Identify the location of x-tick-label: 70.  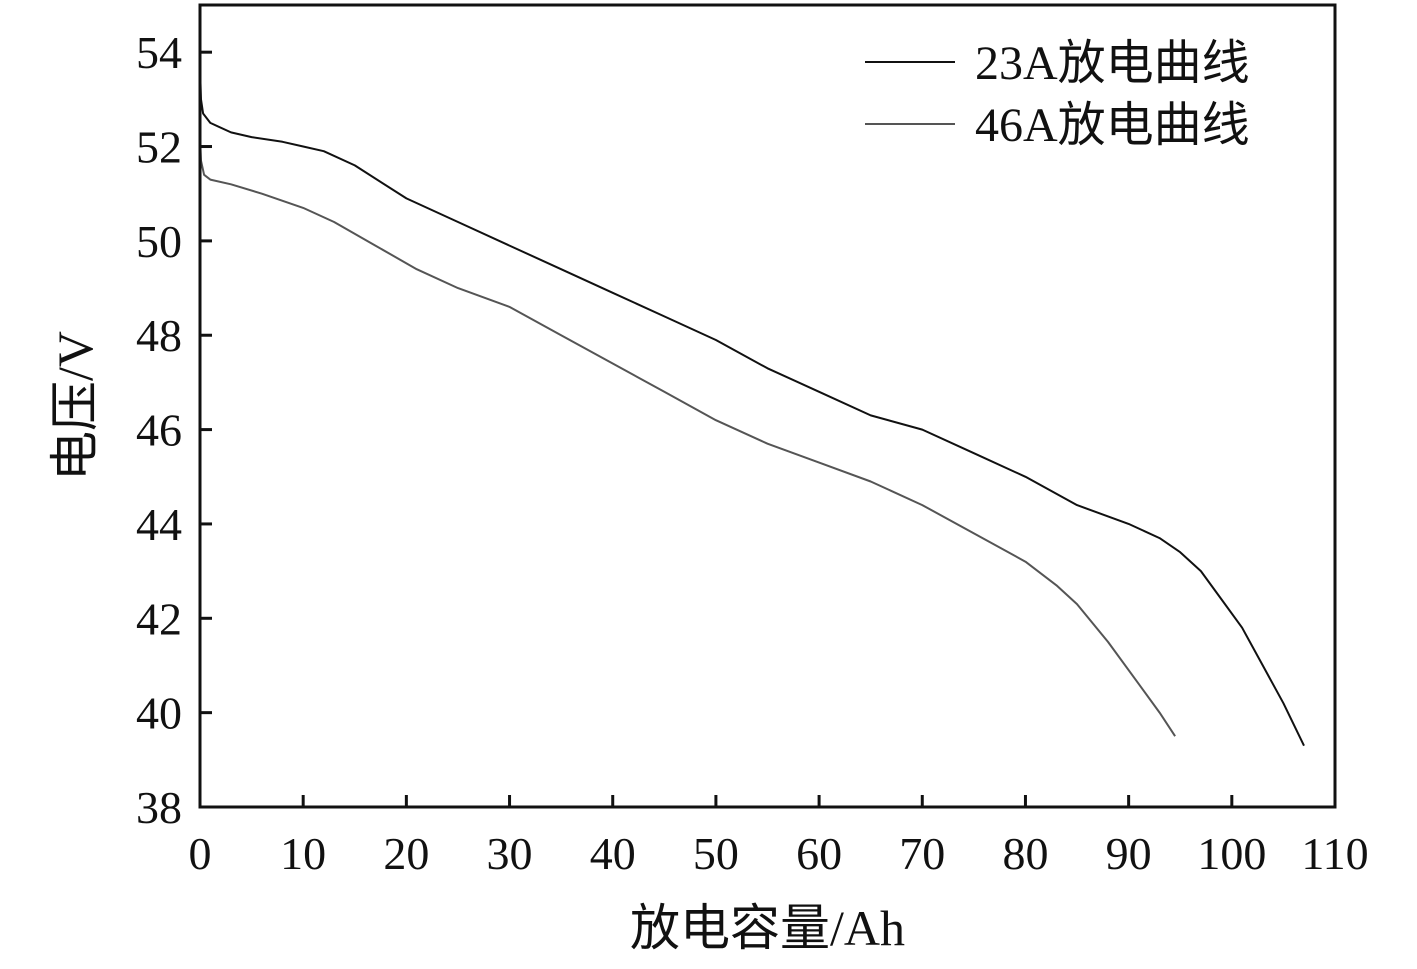
(922, 853).